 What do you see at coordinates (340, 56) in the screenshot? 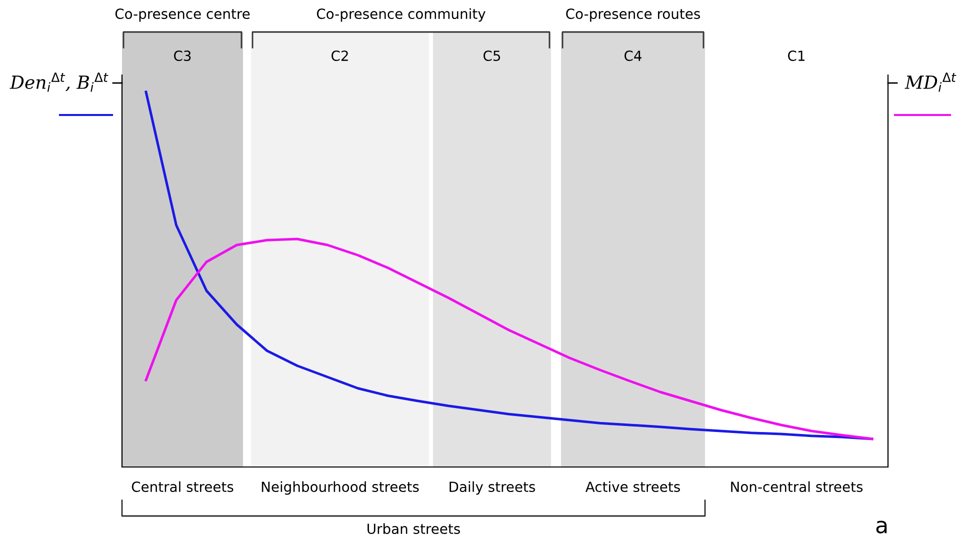
I see `text: C2` at bounding box center [340, 56].